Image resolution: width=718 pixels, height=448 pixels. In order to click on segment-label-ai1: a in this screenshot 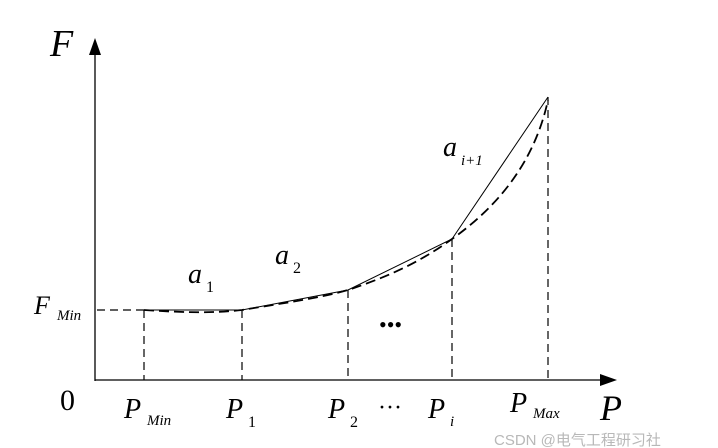, I will do `click(450, 147)`.